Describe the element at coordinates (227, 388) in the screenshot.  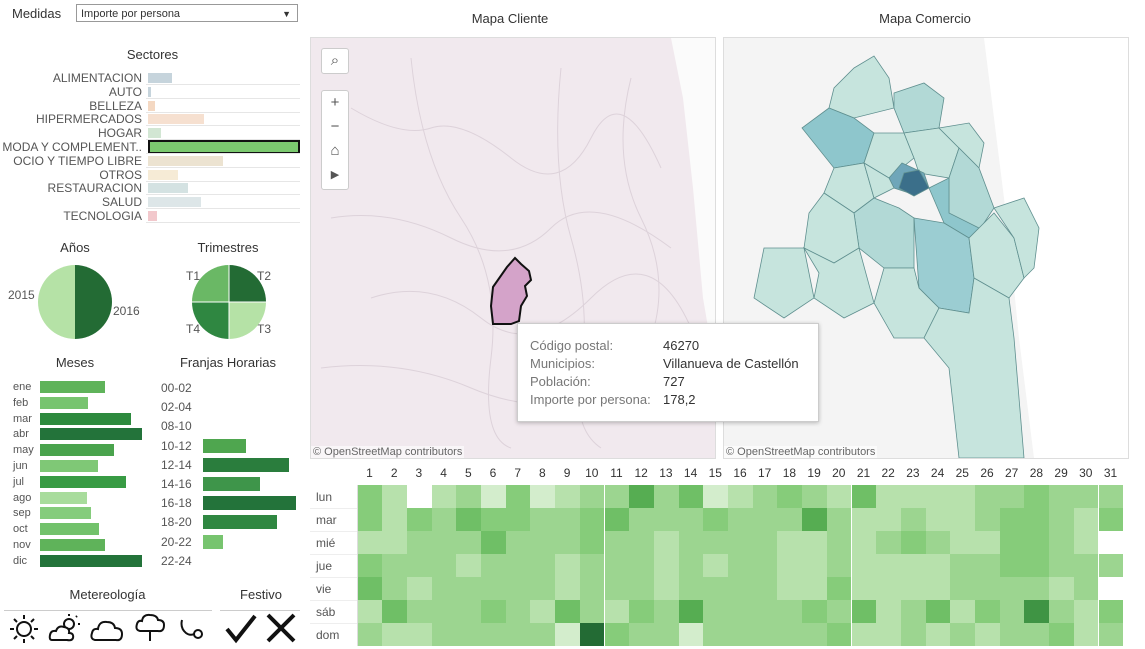
I see `hour-range-row: 00-02` at that location.